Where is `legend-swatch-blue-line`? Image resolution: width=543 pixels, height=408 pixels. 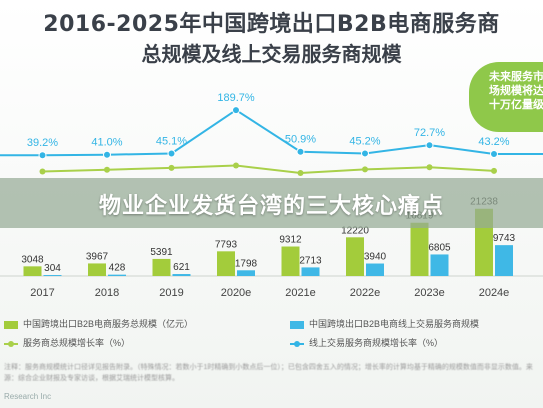
legend-swatch-blue-line is located at coordinates (297, 343).